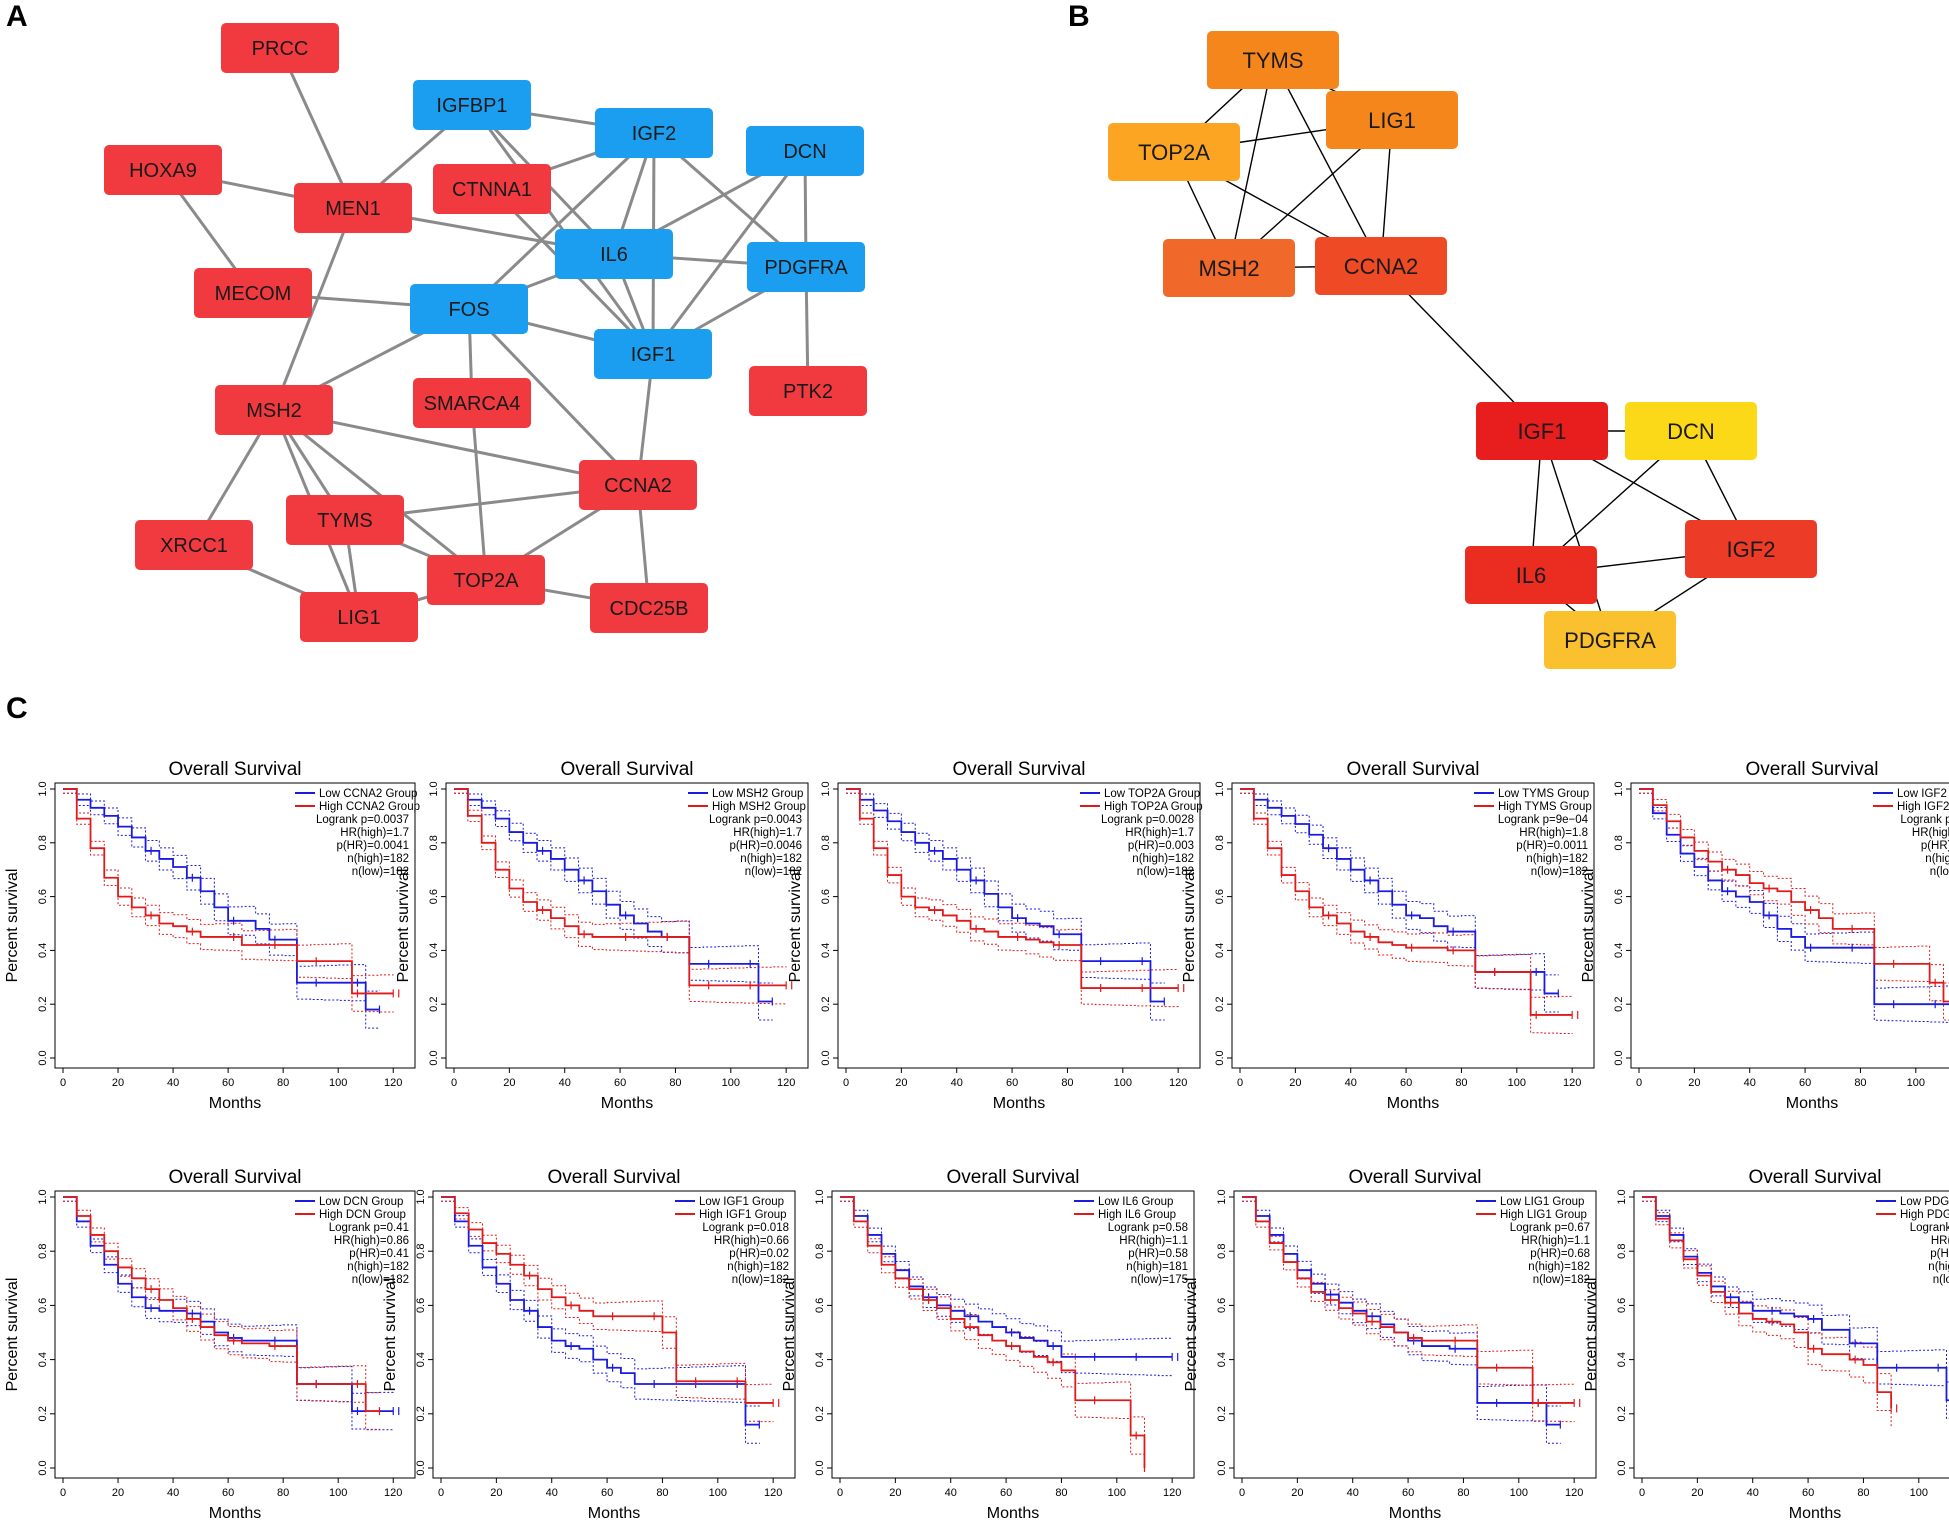  I want to click on node-label: MECOM, so click(253, 294).